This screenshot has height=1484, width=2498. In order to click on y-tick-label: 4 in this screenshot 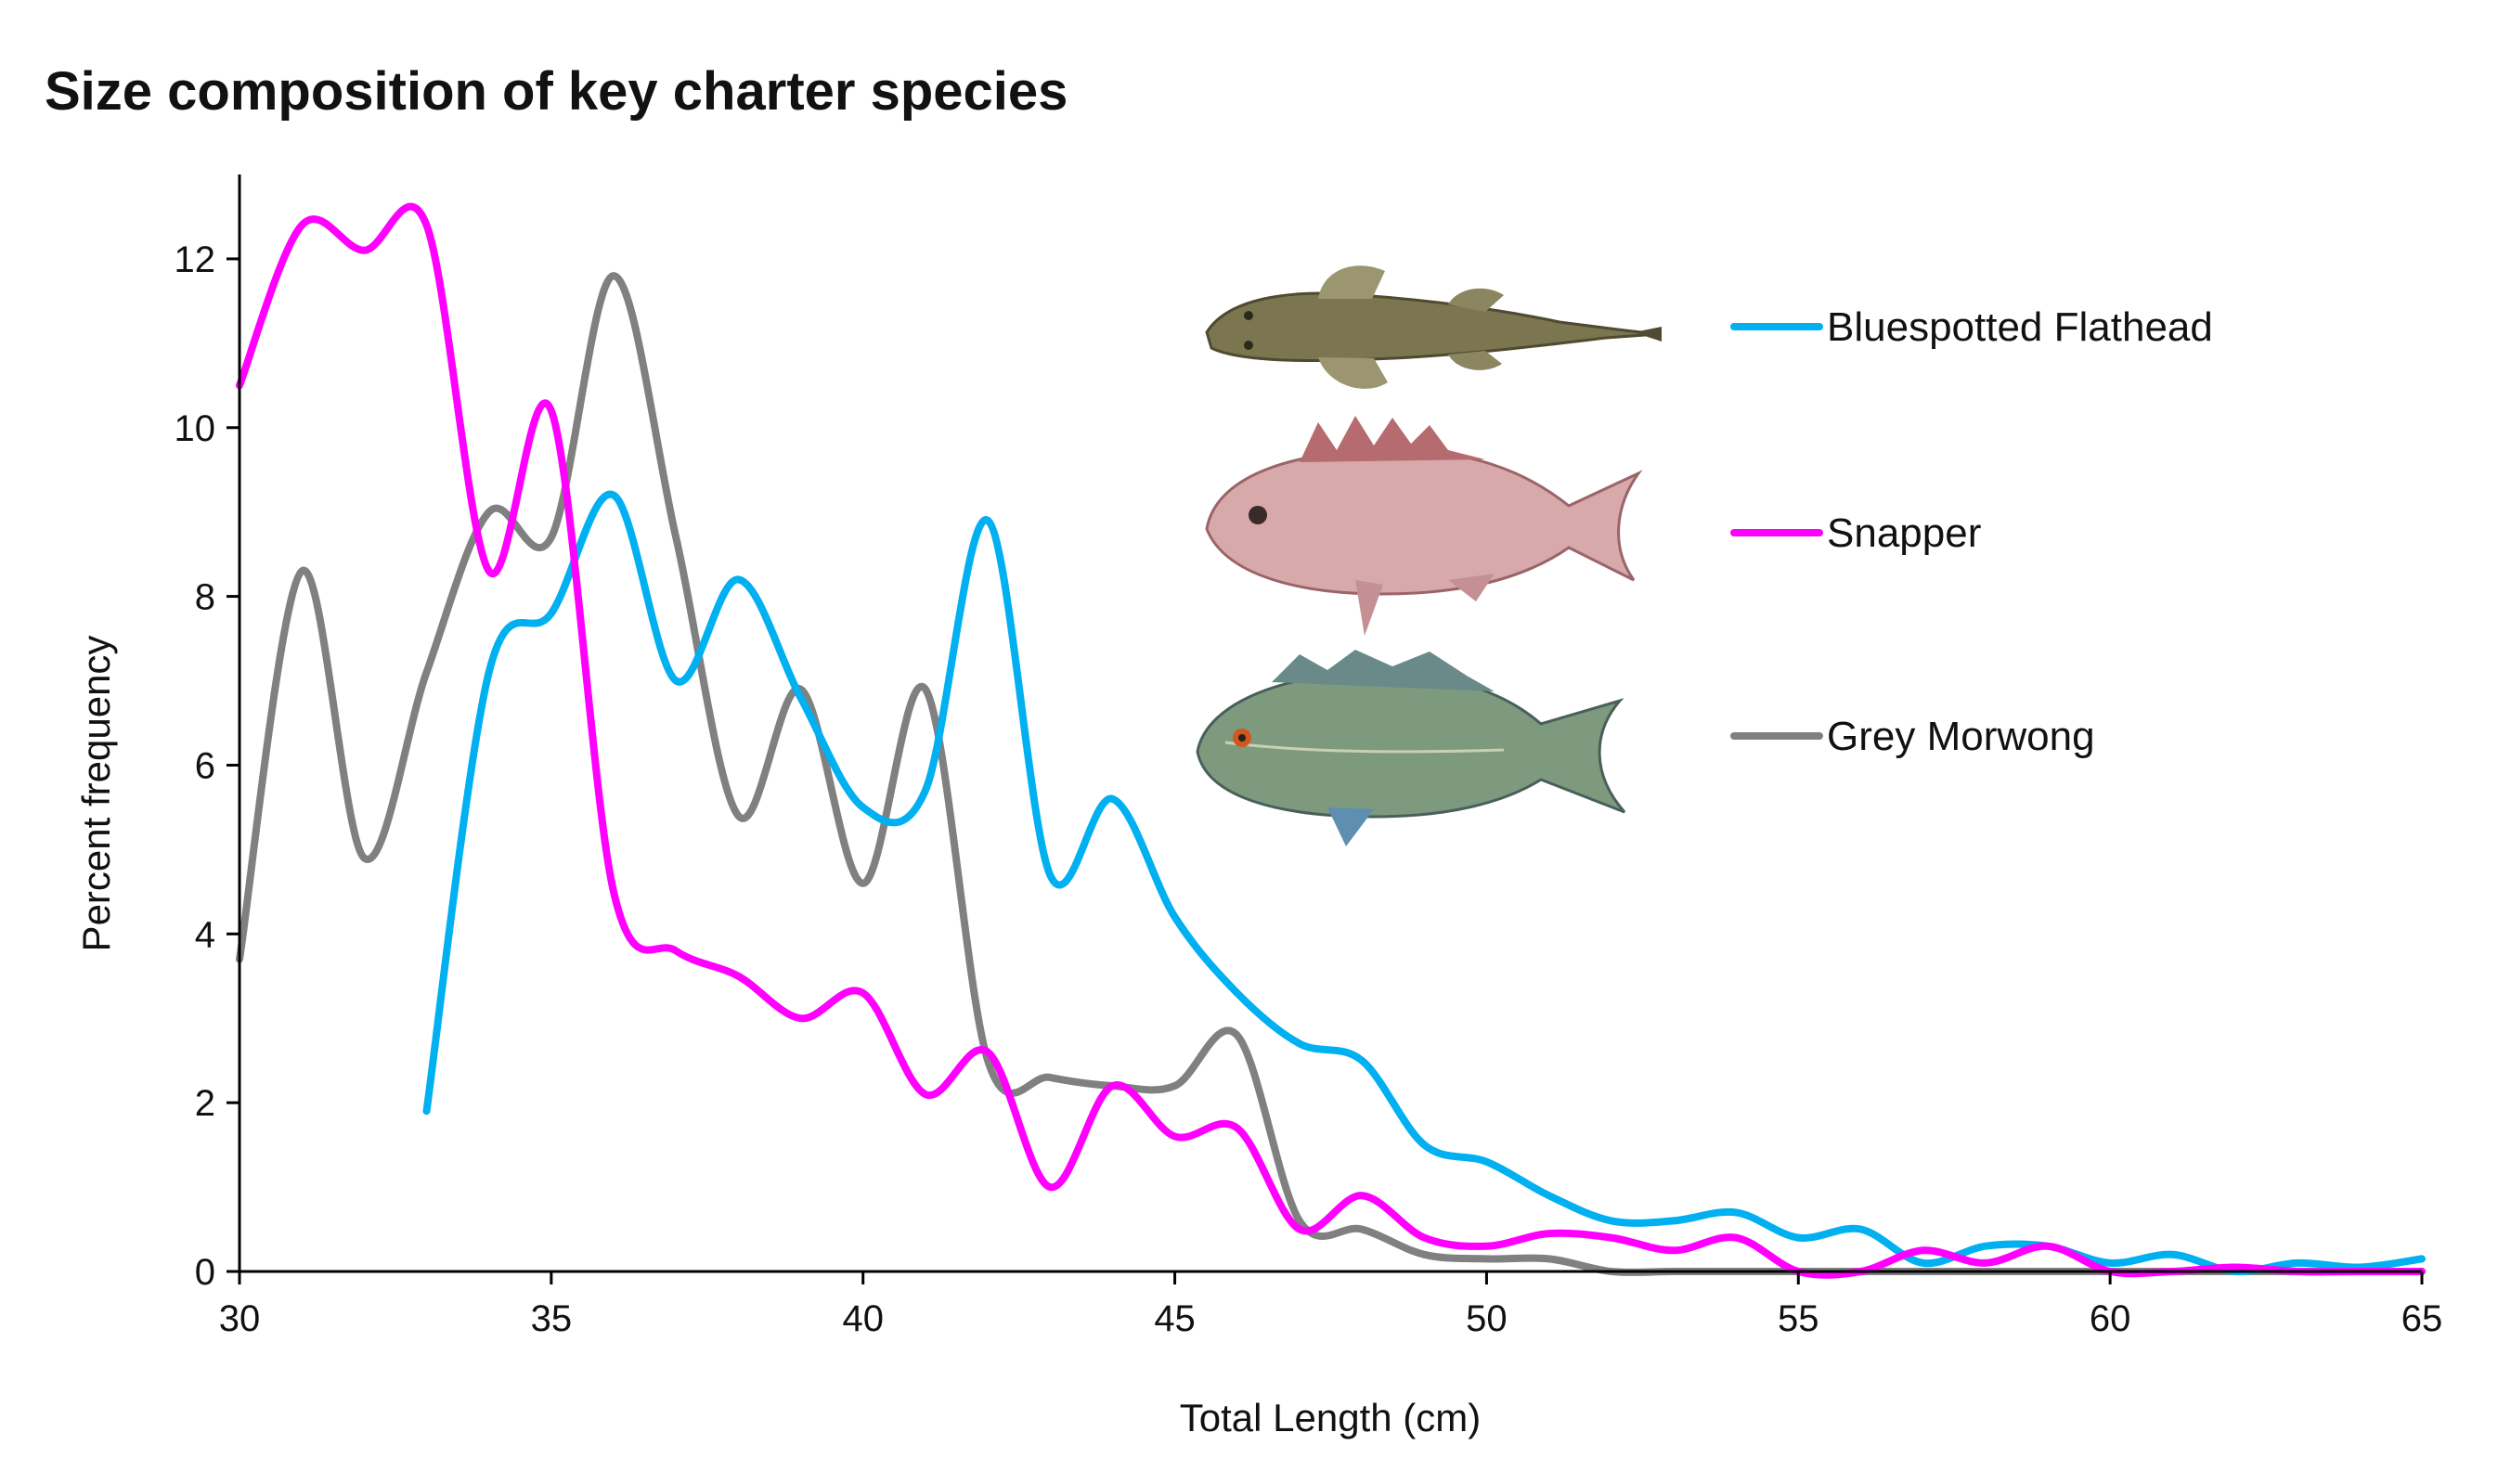, I will do `click(205, 935)`.